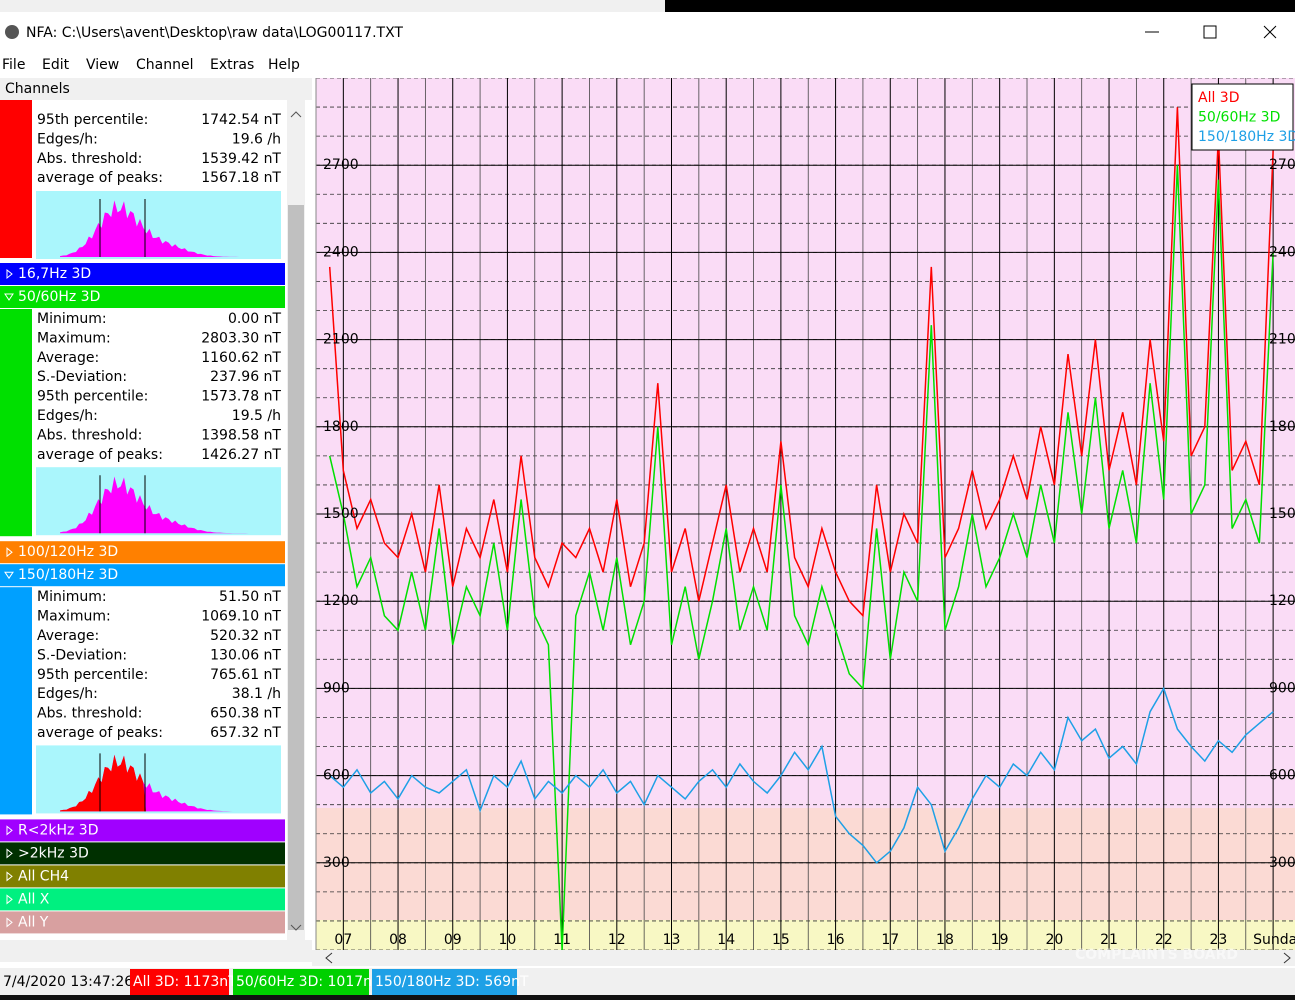 The height and width of the screenshot is (1000, 1295). Describe the element at coordinates (256, 694) in the screenshot. I see `stat-value: 38.1 /h` at that location.